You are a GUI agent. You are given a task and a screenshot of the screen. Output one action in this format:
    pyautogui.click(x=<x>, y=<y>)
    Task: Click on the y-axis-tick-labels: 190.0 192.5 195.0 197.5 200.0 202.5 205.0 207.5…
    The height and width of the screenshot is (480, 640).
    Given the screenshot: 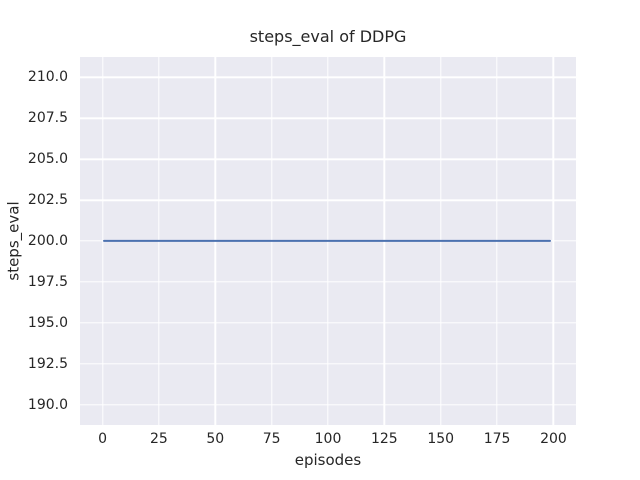 What is the action you would take?
    pyautogui.click(x=34, y=241)
    